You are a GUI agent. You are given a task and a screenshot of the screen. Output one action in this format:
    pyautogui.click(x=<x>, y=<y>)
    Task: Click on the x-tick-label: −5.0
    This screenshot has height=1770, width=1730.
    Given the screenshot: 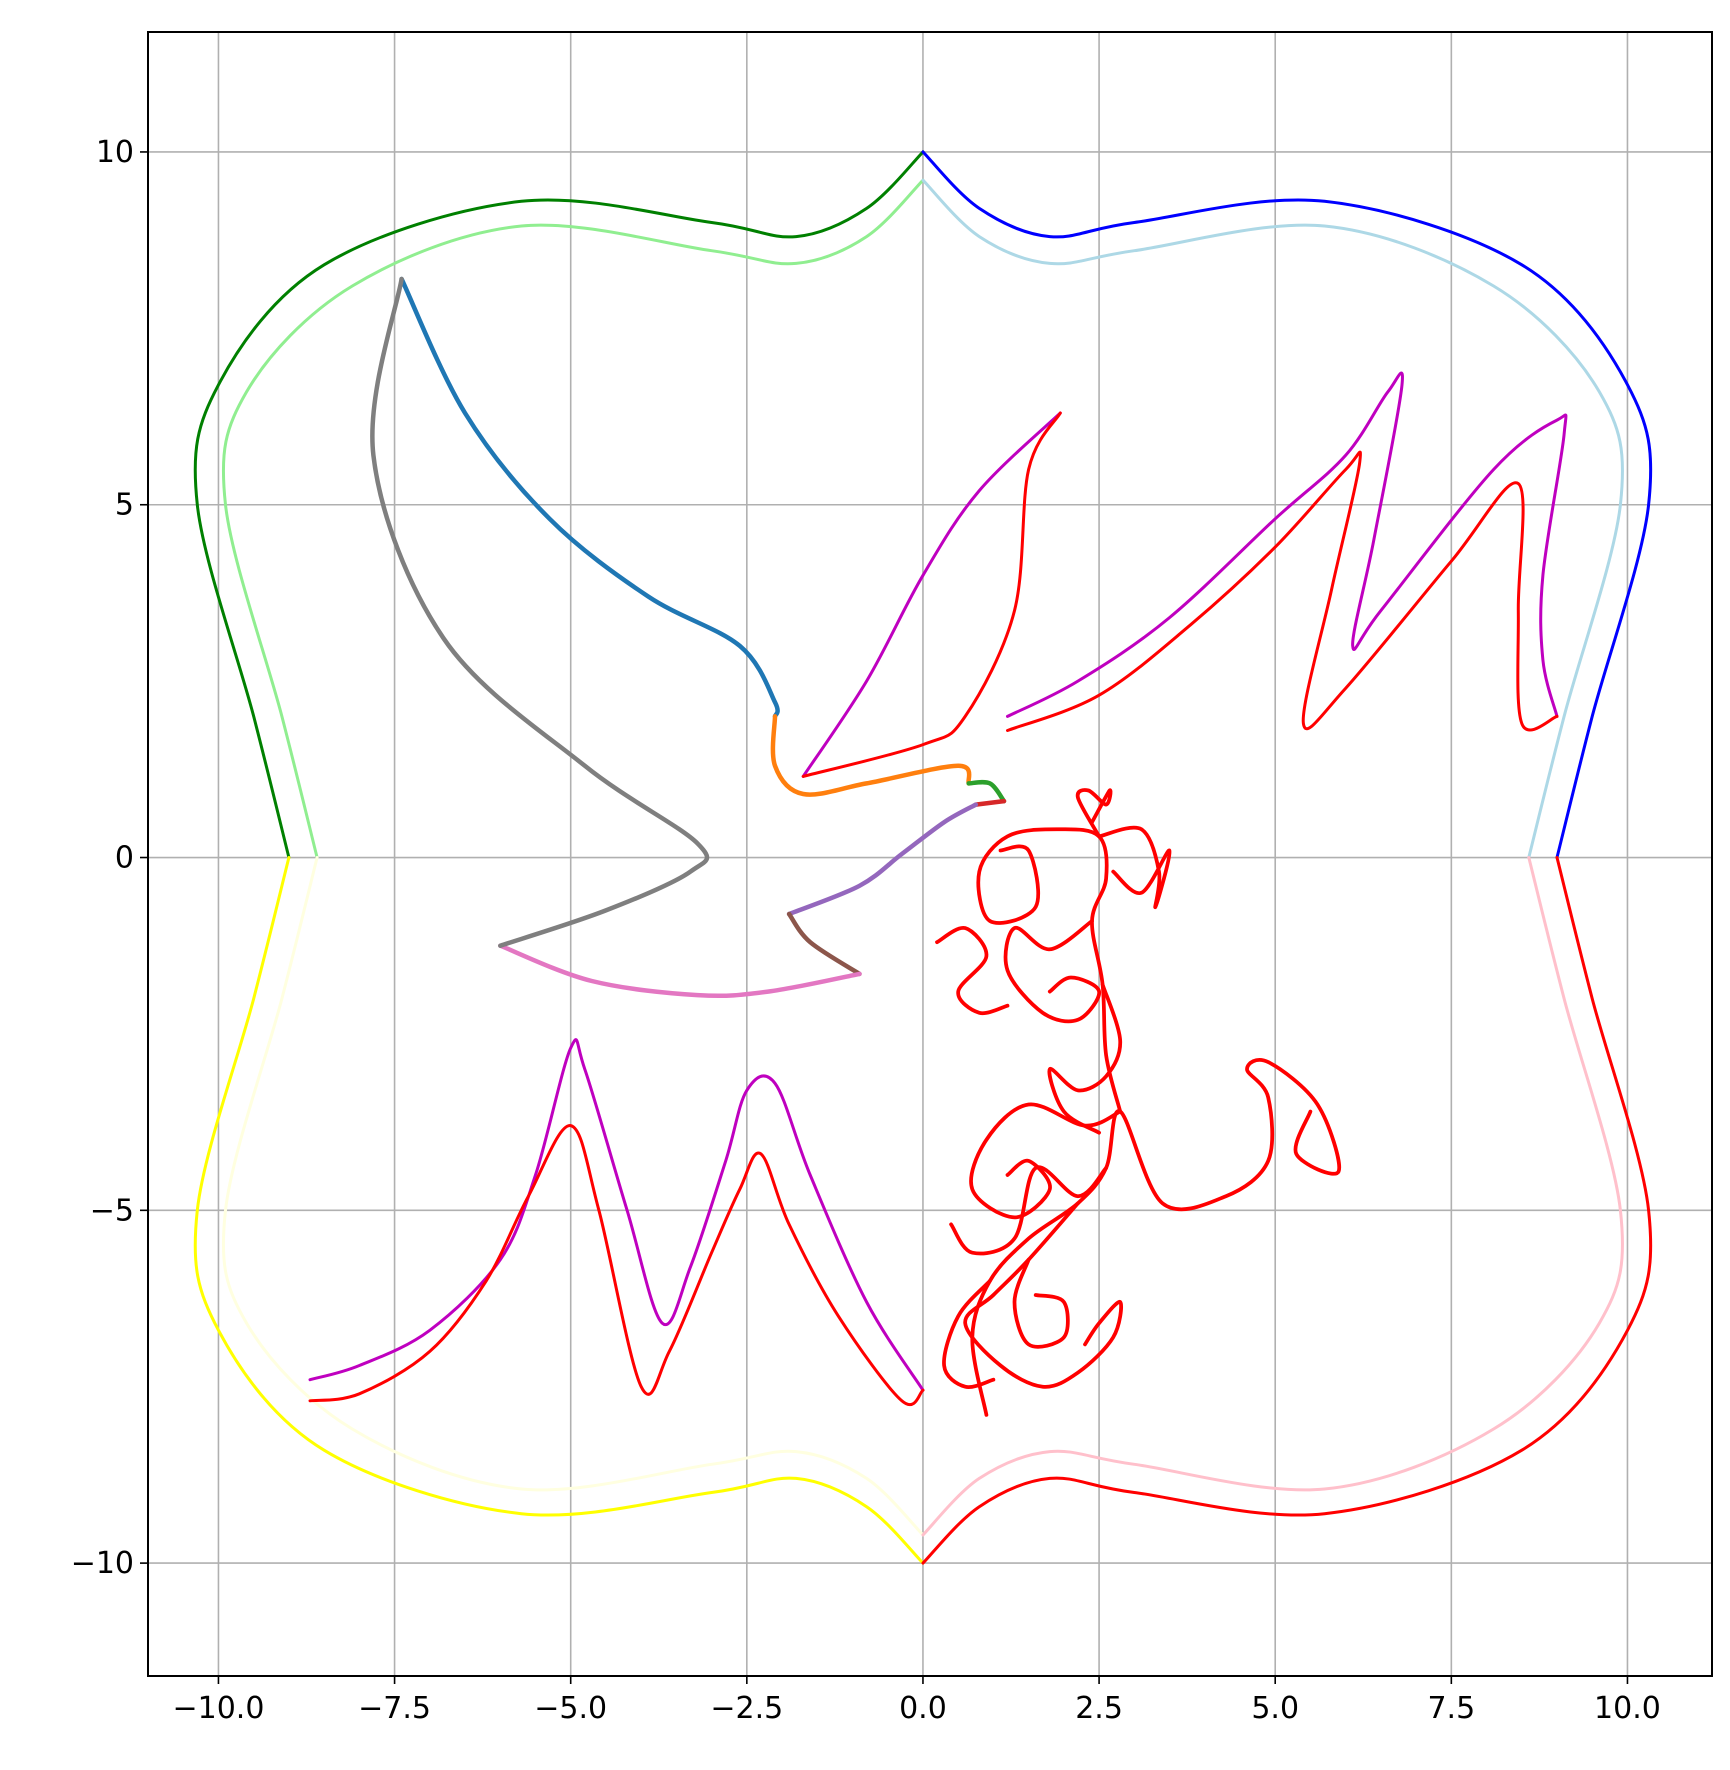 What is the action you would take?
    pyautogui.click(x=570, y=1708)
    